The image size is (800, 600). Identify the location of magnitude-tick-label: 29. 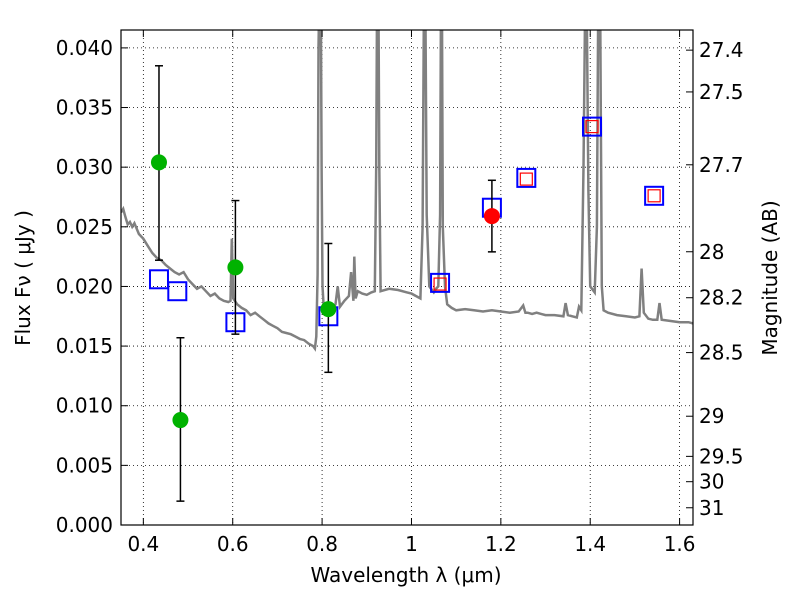
(711, 416).